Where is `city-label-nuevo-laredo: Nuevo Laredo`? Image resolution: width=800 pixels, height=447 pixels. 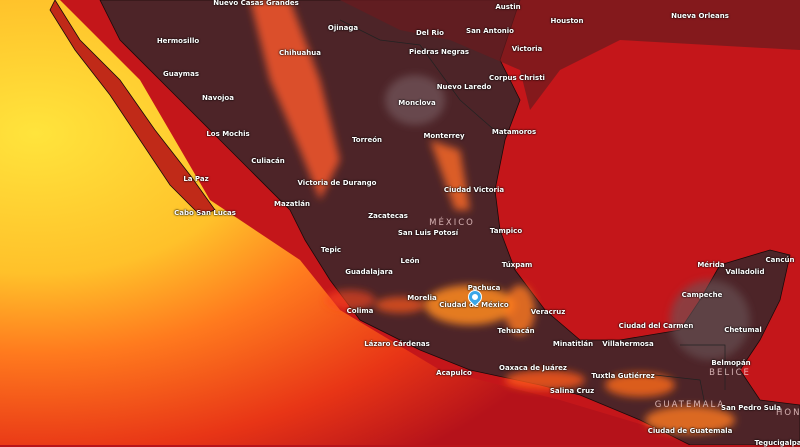 city-label-nuevo-laredo: Nuevo Laredo is located at coordinates (464, 87).